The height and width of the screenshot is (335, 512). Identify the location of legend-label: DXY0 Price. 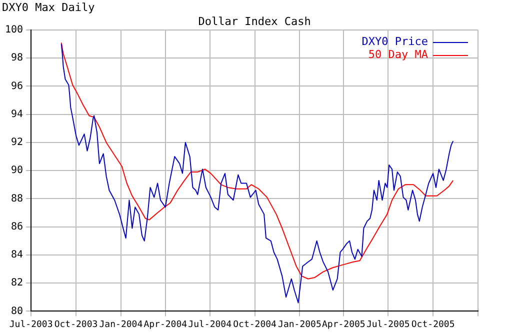
(395, 41).